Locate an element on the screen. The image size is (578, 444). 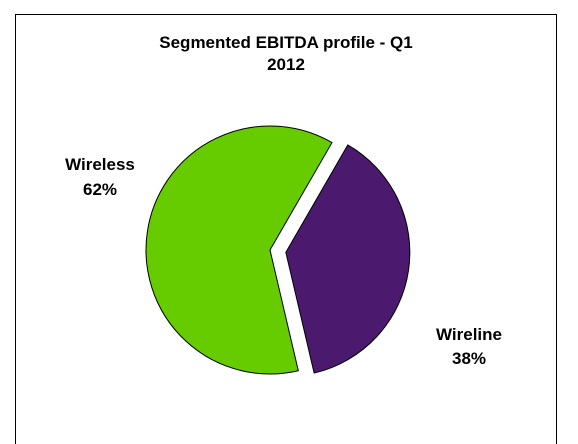
chart-title-line-1: Segmented EBITDA profile - Q1 is located at coordinates (286, 42).